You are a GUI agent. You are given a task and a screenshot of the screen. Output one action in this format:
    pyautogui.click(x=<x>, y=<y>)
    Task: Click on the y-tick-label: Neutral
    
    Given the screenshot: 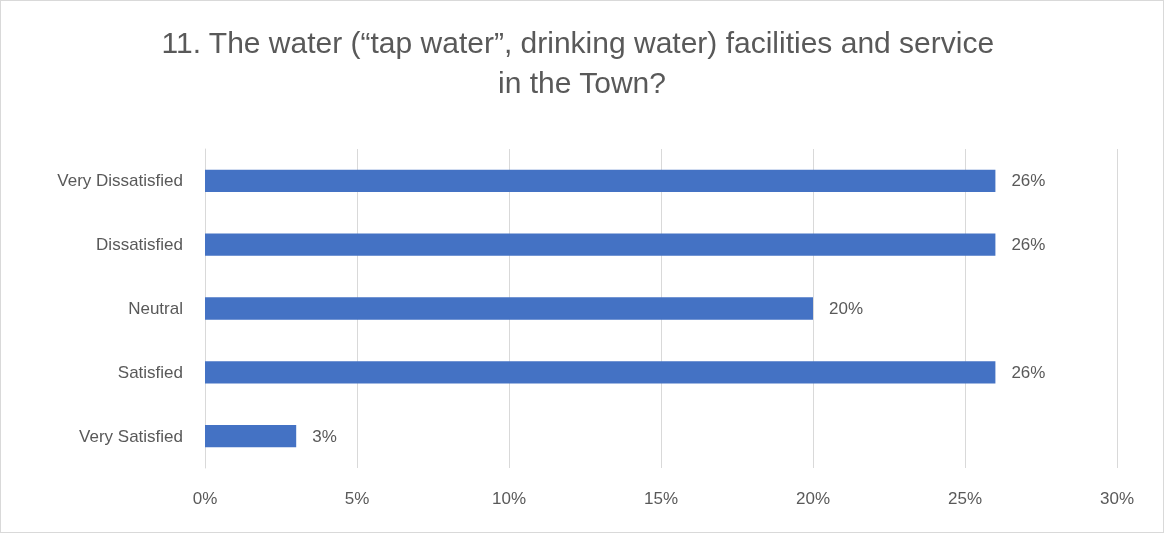 What is the action you would take?
    pyautogui.click(x=155, y=308)
    